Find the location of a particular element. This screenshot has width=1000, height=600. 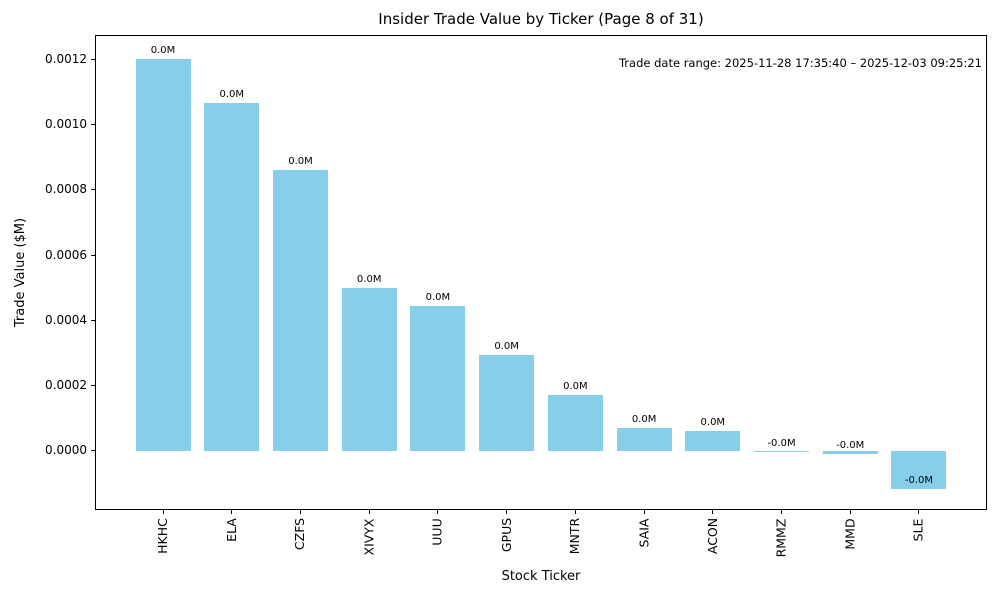

bar-MNTR is located at coordinates (575, 423).